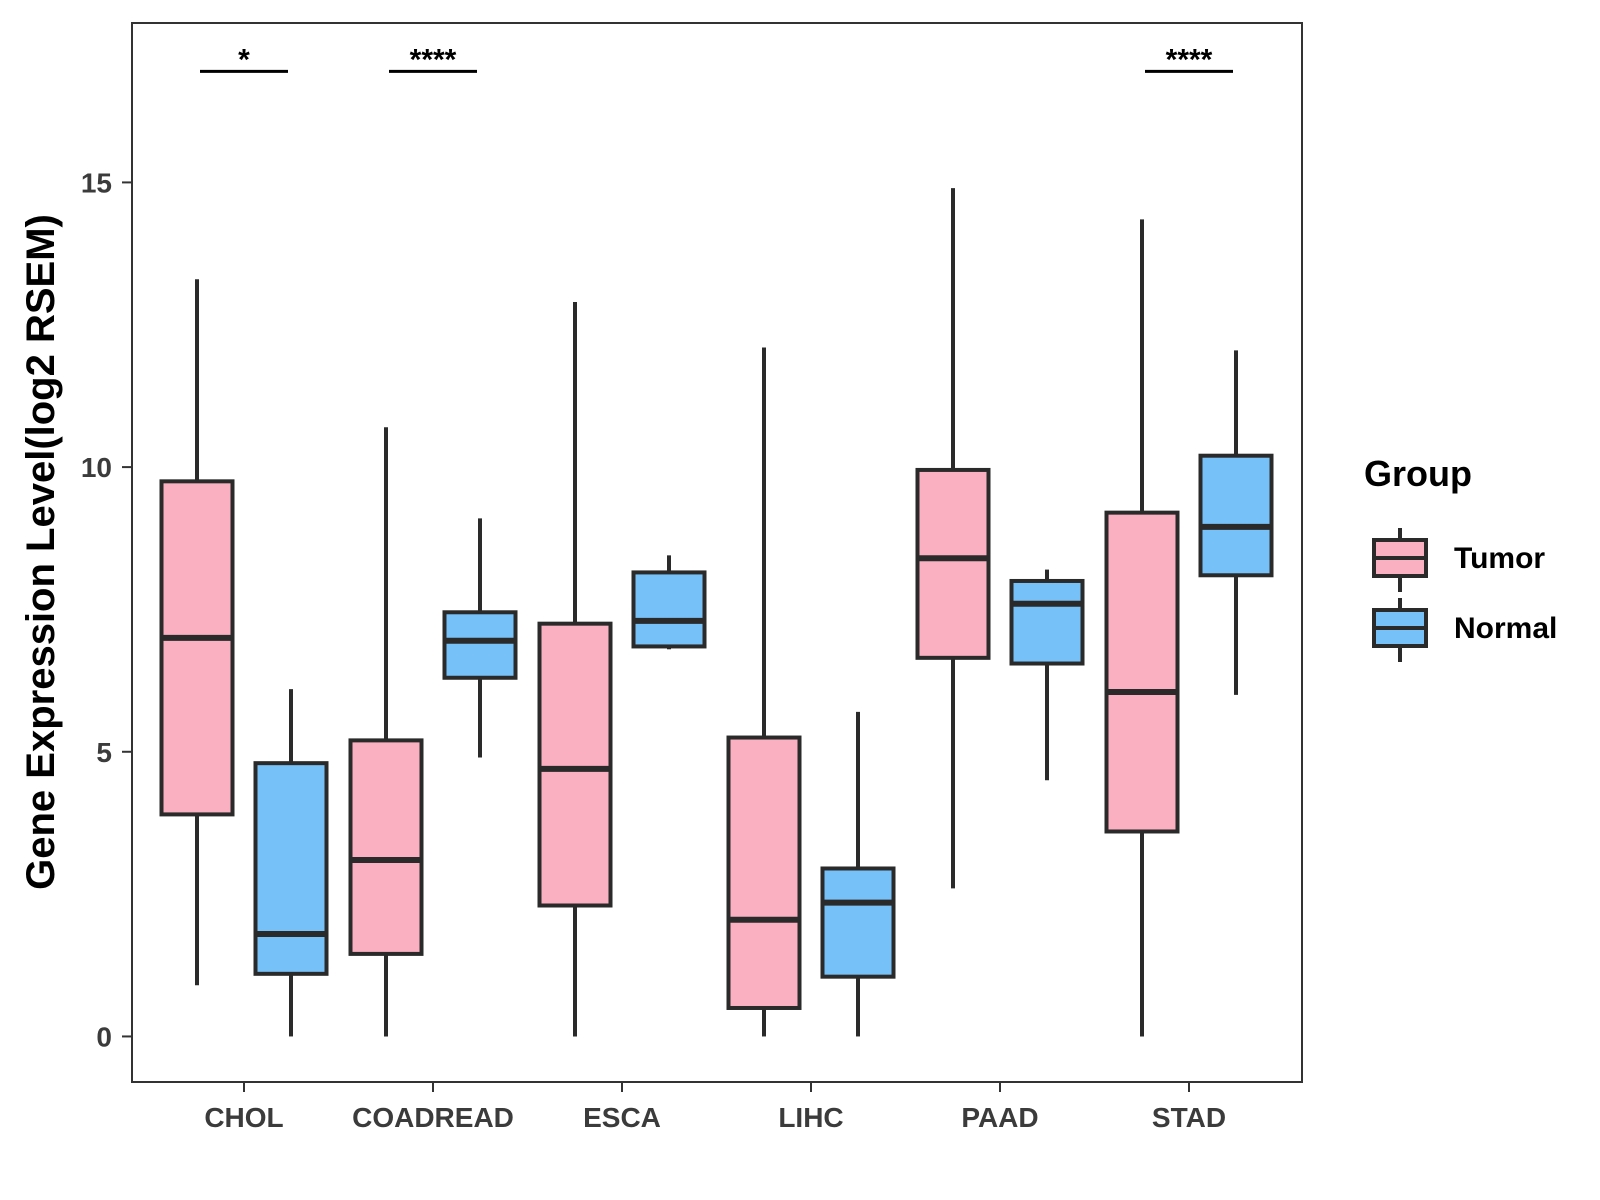 Image resolution: width=1600 pixels, height=1200 pixels. What do you see at coordinates (480, 645) in the screenshot?
I see `box-normal-coadread` at bounding box center [480, 645].